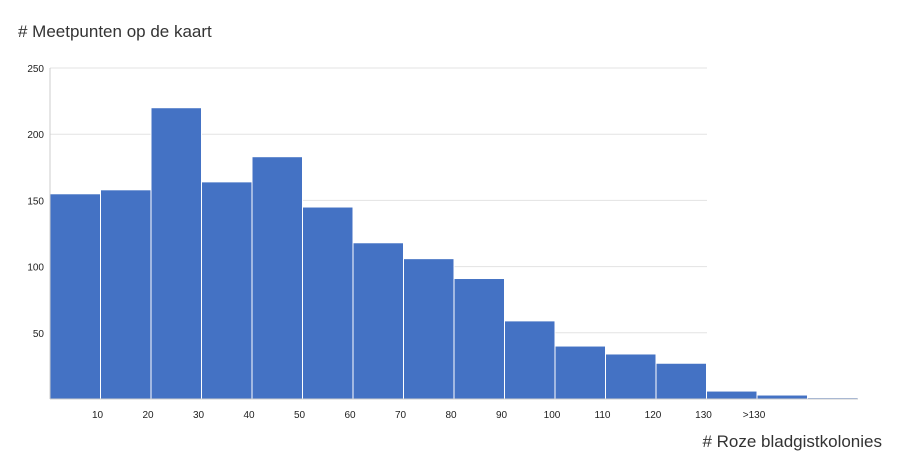  Describe the element at coordinates (249, 415) in the screenshot. I see `x-tick-label: 40` at that location.